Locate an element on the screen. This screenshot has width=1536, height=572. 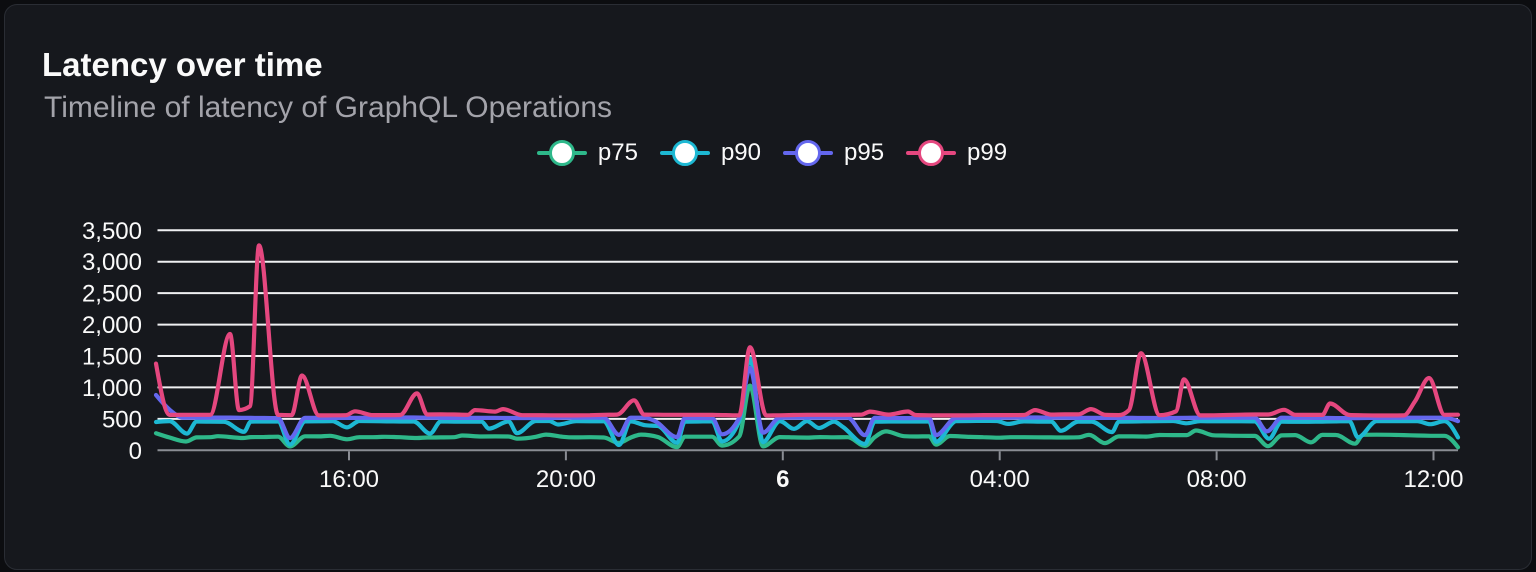
svg-text: 04:00 is located at coordinates (1000, 479).